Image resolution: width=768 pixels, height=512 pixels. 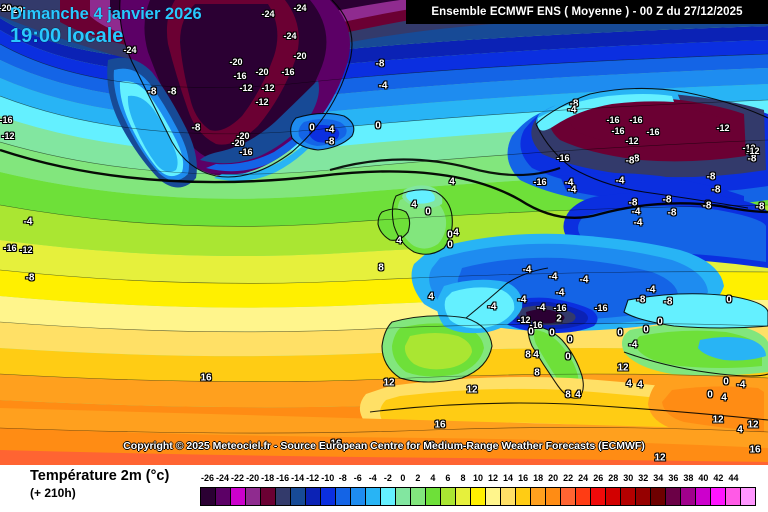 I want to click on legend-title-block: Température 2m (°c) (+ 210h), so click(x=99, y=484).